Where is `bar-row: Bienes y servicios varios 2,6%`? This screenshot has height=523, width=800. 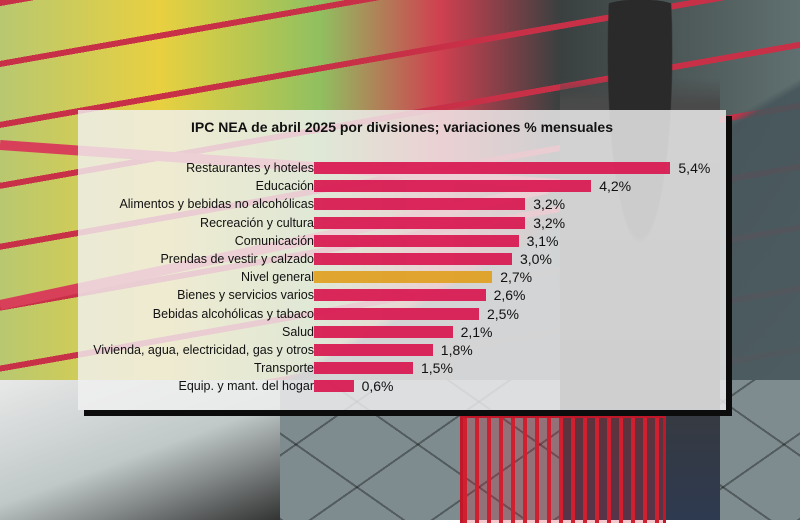 bar-row: Bienes y servicios varios 2,6% is located at coordinates (402, 296).